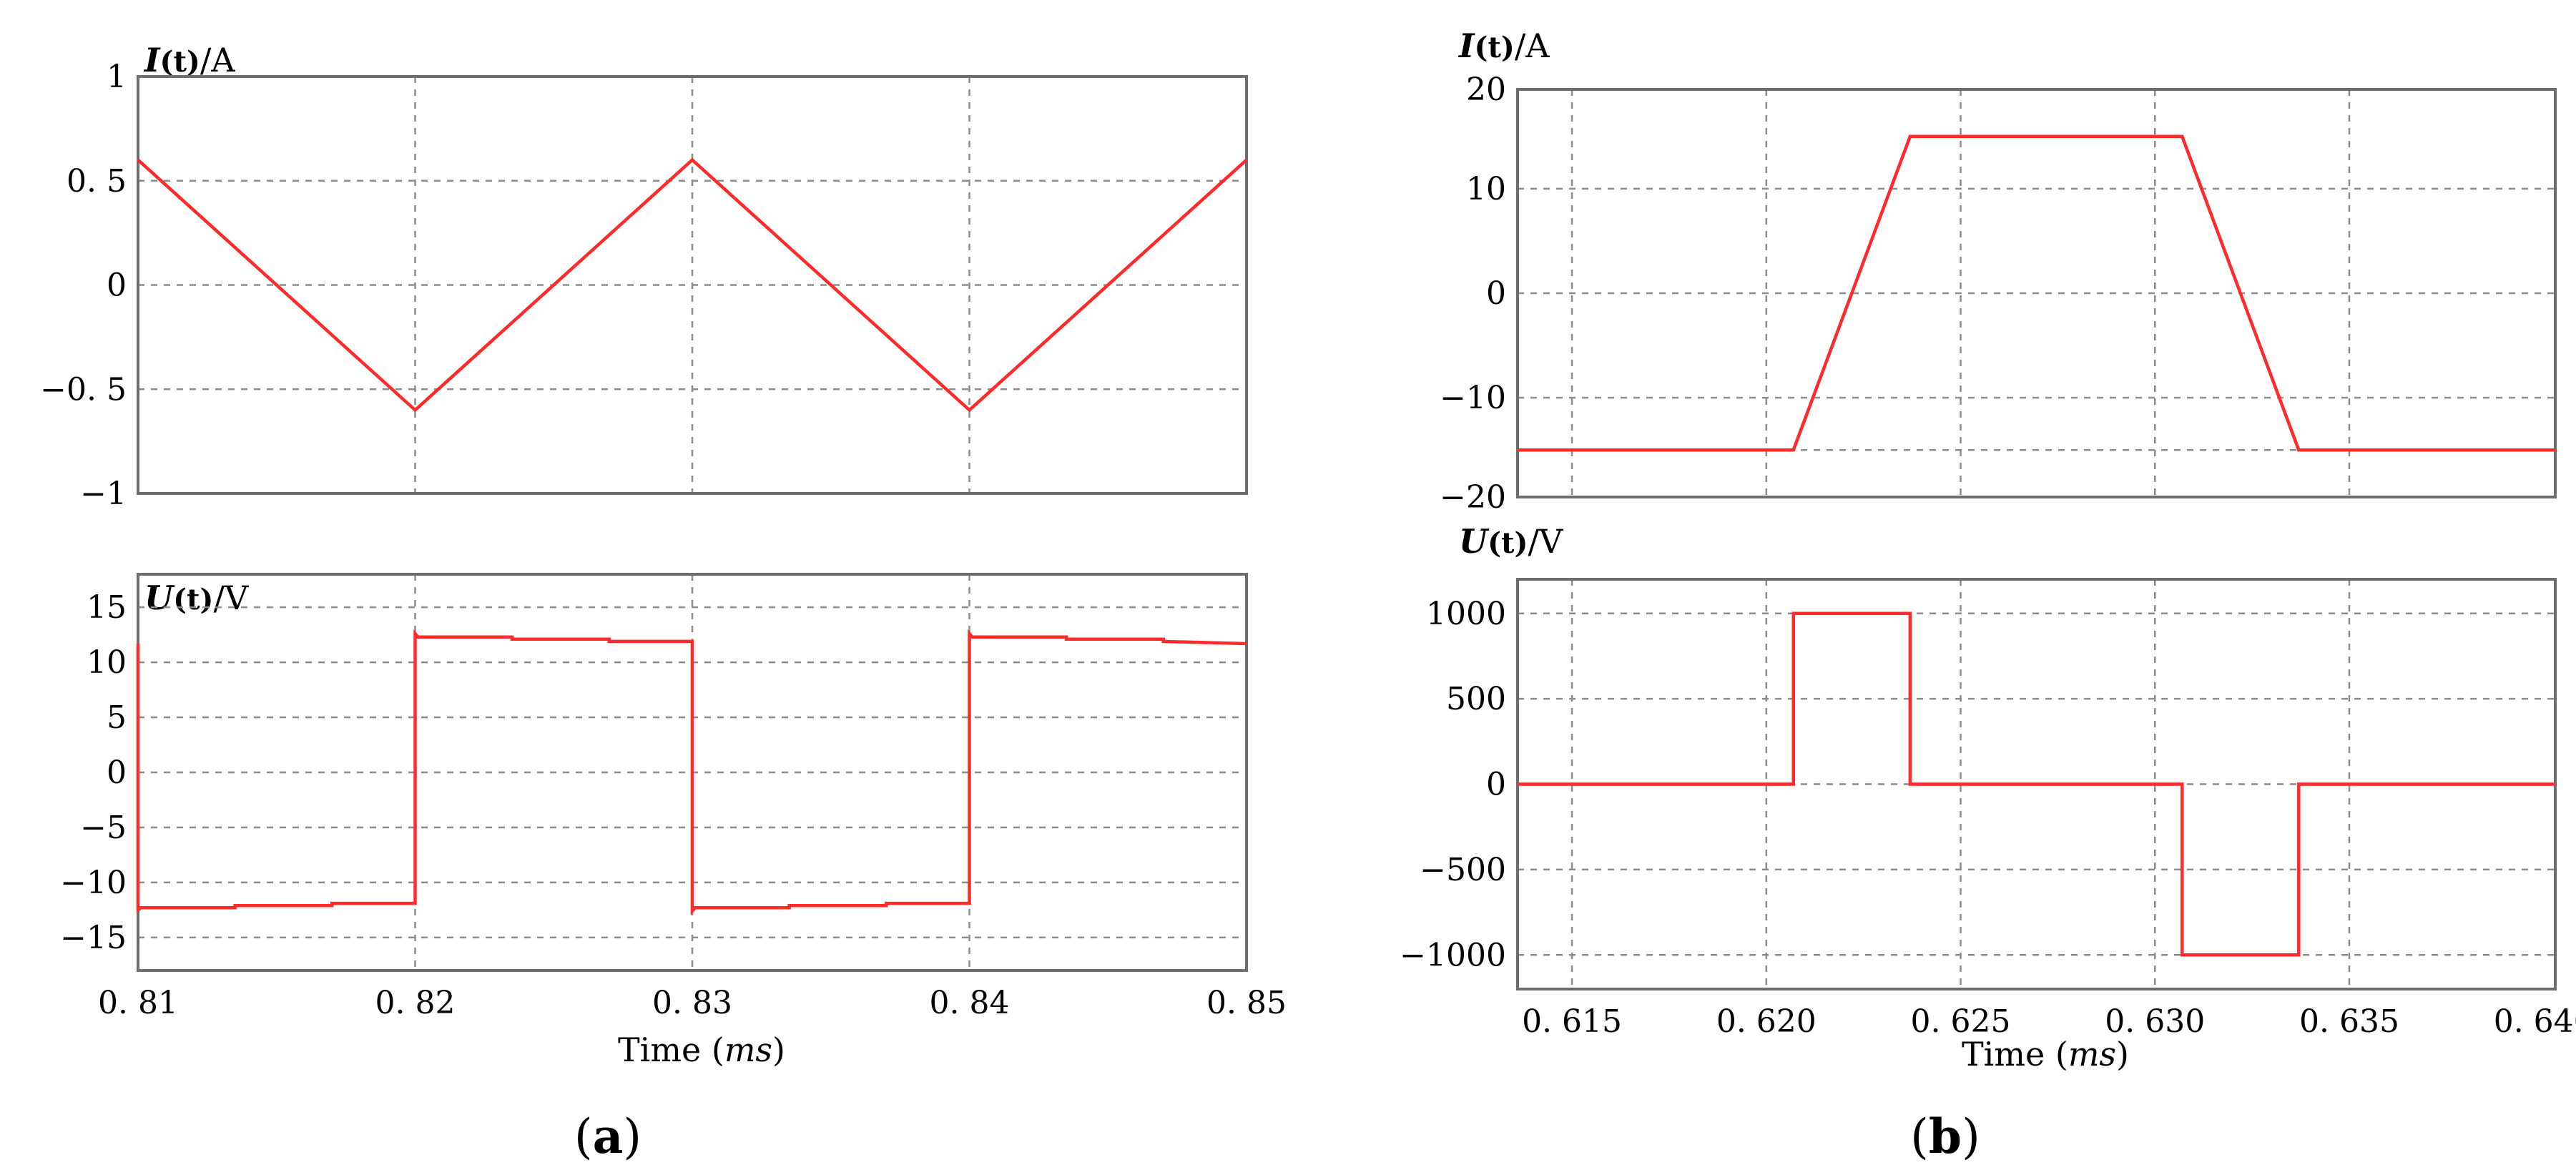 This screenshot has height=1175, width=2576. What do you see at coordinates (608, 1136) in the screenshot?
I see `caption-a: (a)` at bounding box center [608, 1136].